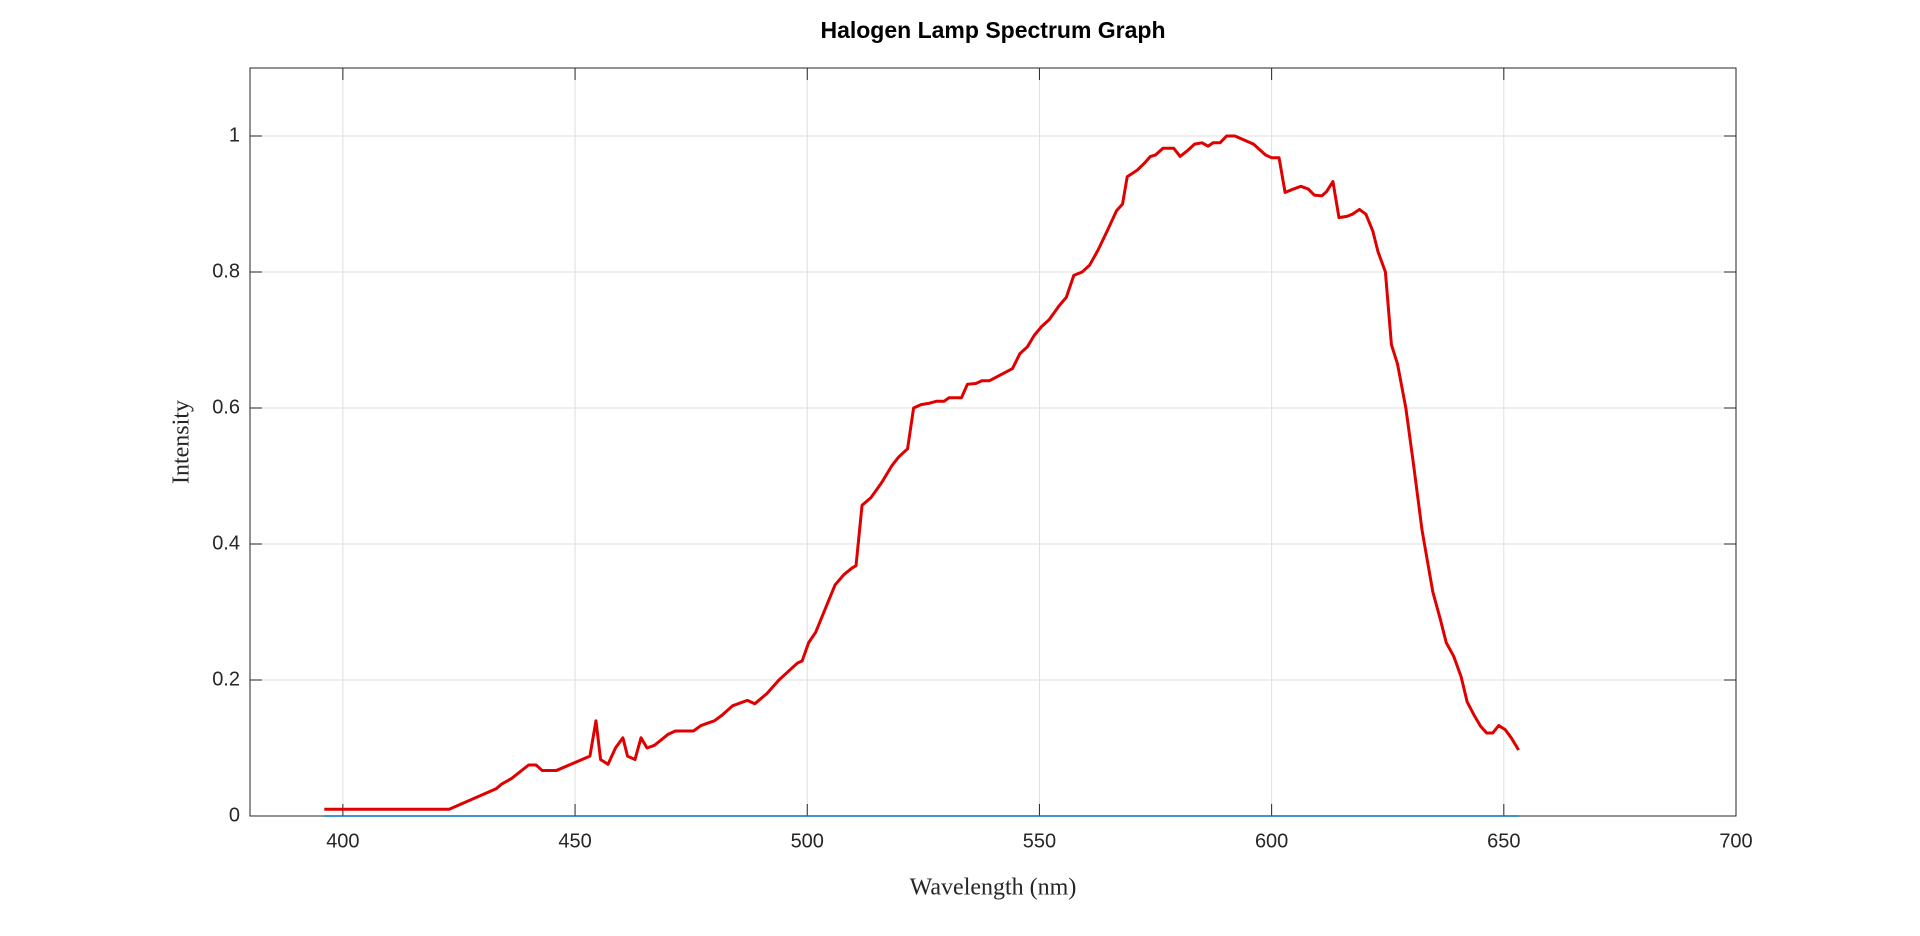 The width and height of the screenshot is (1920, 936). Describe the element at coordinates (226, 271) in the screenshot. I see `y-tick-label: 0.8` at that location.